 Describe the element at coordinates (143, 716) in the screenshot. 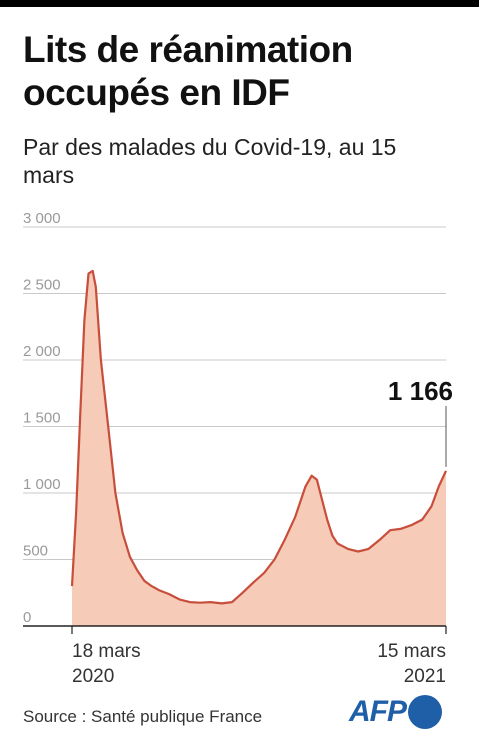

I see `source-note: Source : Santé publique France` at that location.